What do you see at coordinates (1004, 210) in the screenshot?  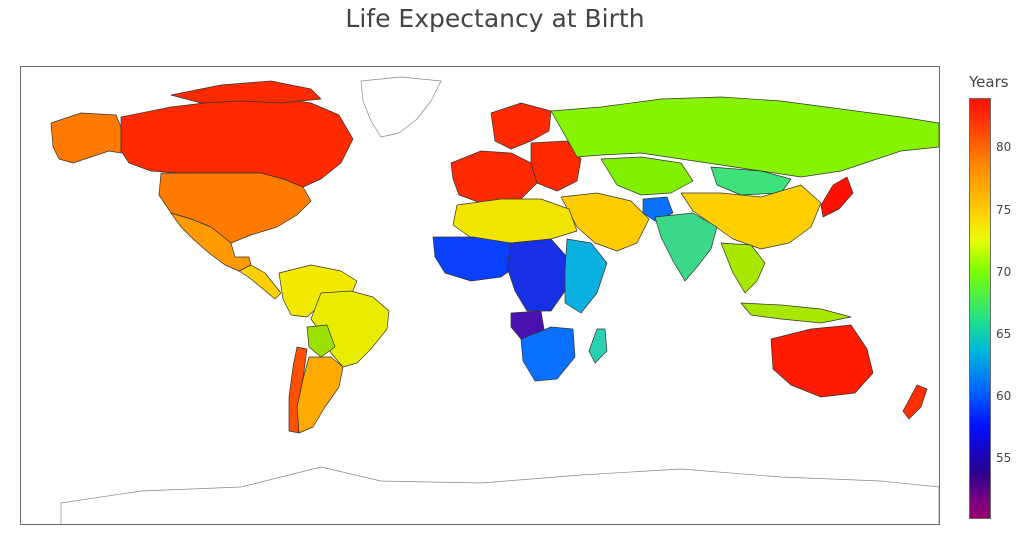 I see `colorbar-tick: 75` at bounding box center [1004, 210].